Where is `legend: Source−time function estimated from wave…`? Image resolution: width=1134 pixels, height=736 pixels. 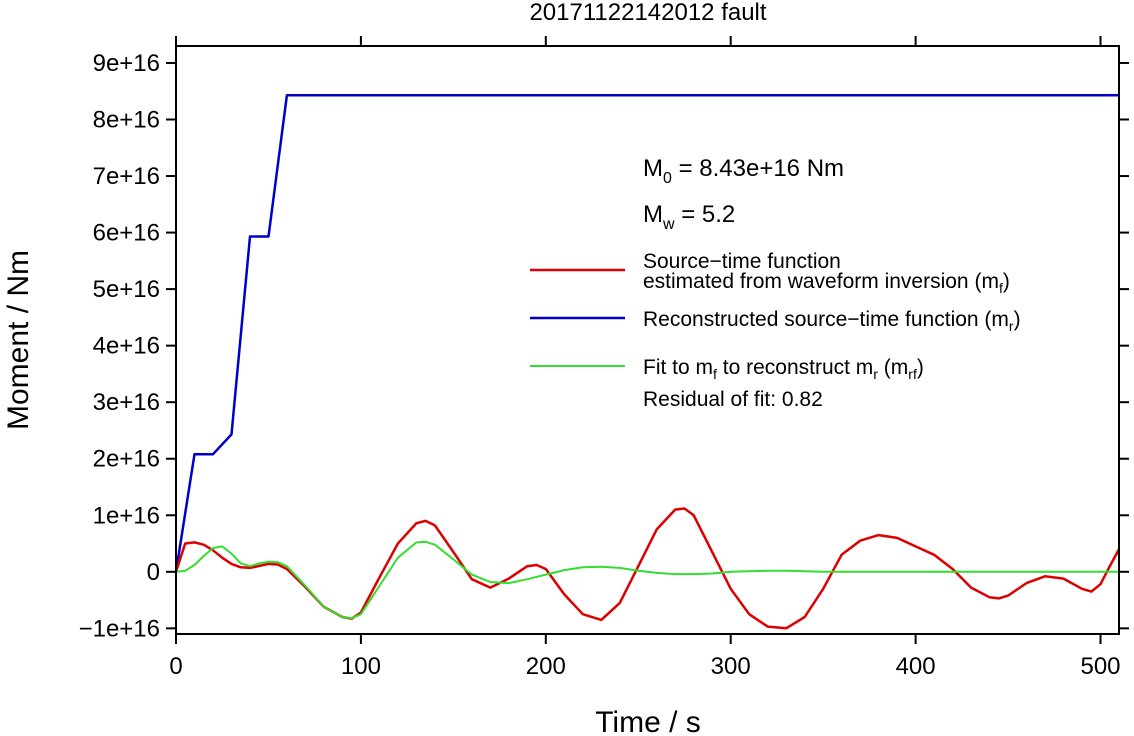 legend: Source−time function estimated from wave… is located at coordinates (775, 330).